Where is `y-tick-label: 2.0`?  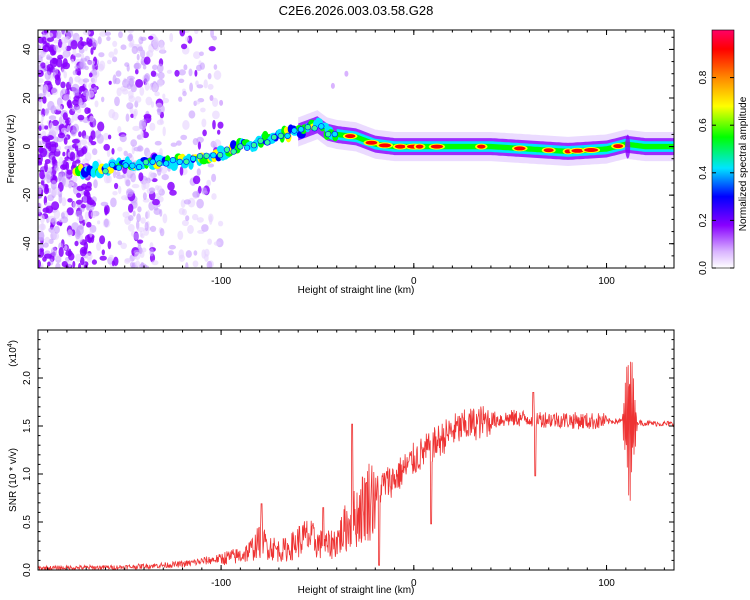
y-tick-label: 2.0 is located at coordinates (27, 378).